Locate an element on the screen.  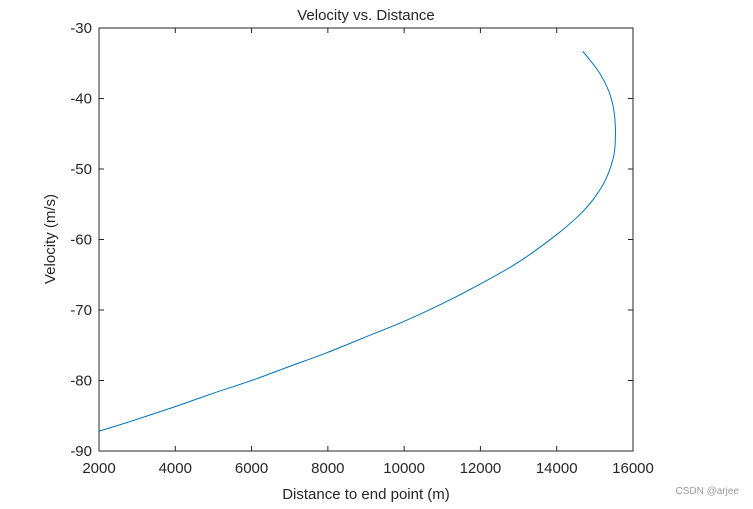
x-tick-labels: 2000 4000 6000 8000 10000 12000 14000 16000 is located at coordinates (368, 468).